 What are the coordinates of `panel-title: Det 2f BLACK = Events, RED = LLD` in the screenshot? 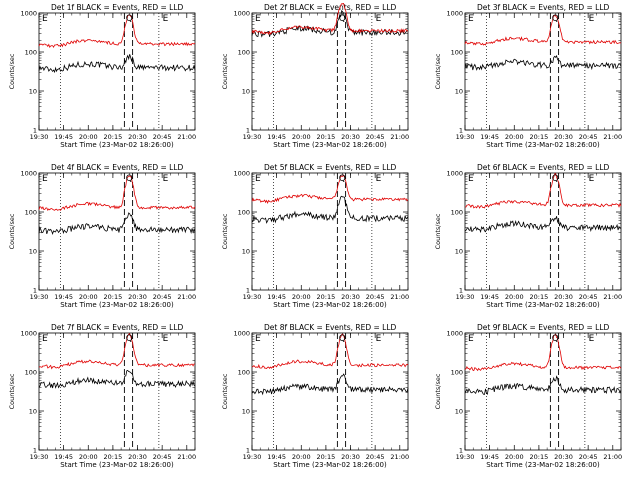 It's located at (330, 7).